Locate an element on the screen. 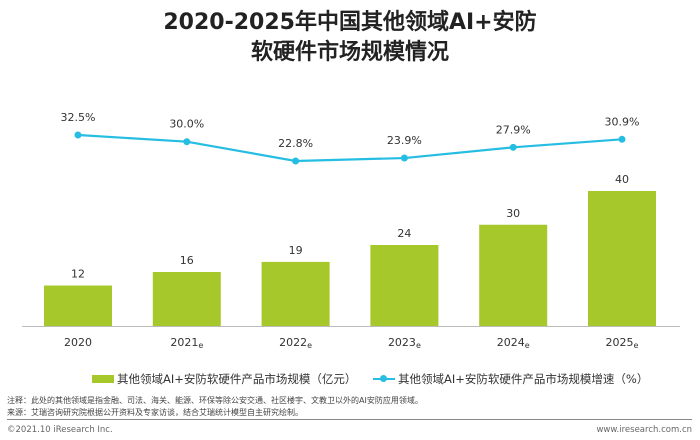 The image size is (700, 440). growth-label: 27.9% is located at coordinates (513, 129).